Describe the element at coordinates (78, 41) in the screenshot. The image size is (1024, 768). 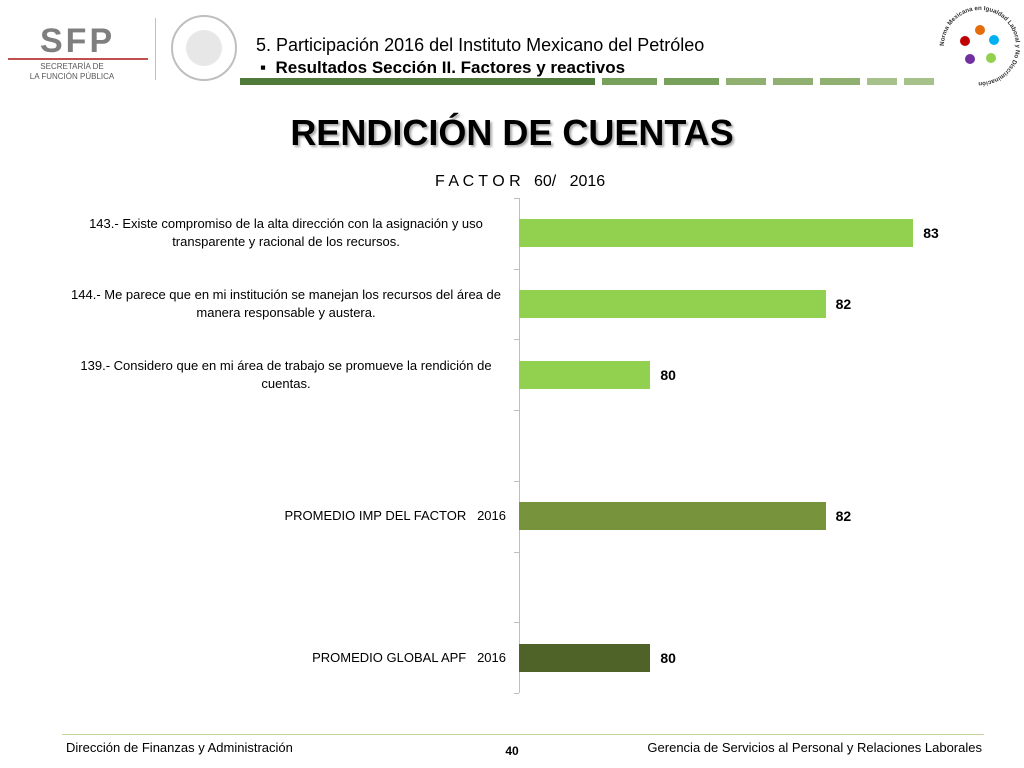
I see `logo-main: SFP` at that location.